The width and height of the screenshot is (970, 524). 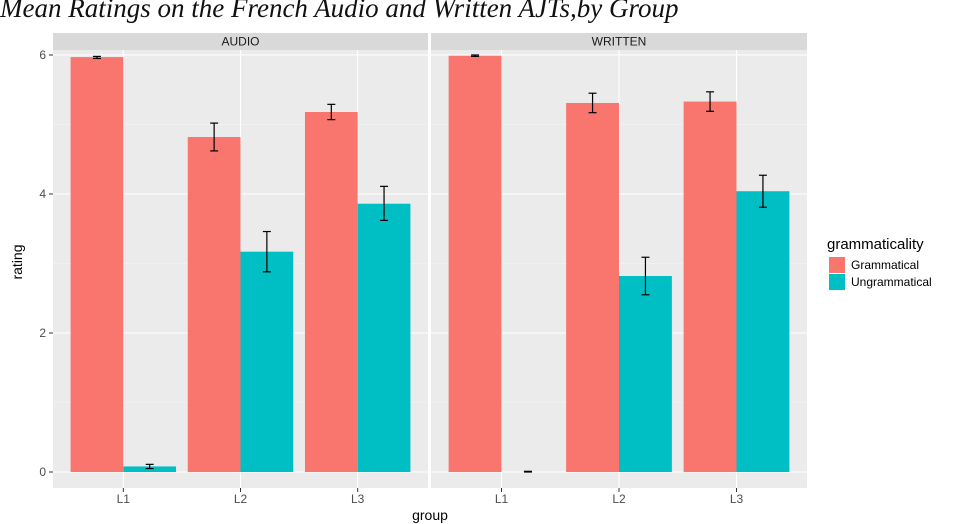 I want to click on y-tick-label: 0, so click(x=42, y=472).